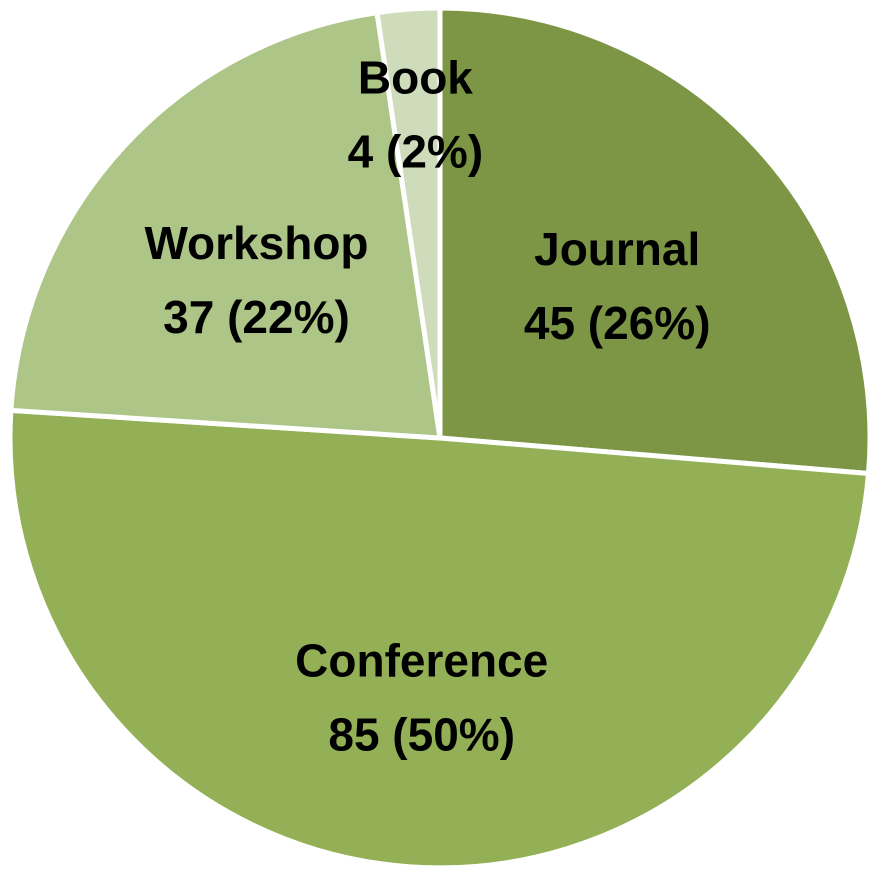  Describe the element at coordinates (415, 115) in the screenshot. I see `pie-label-book: Book 4 (2%)` at that location.